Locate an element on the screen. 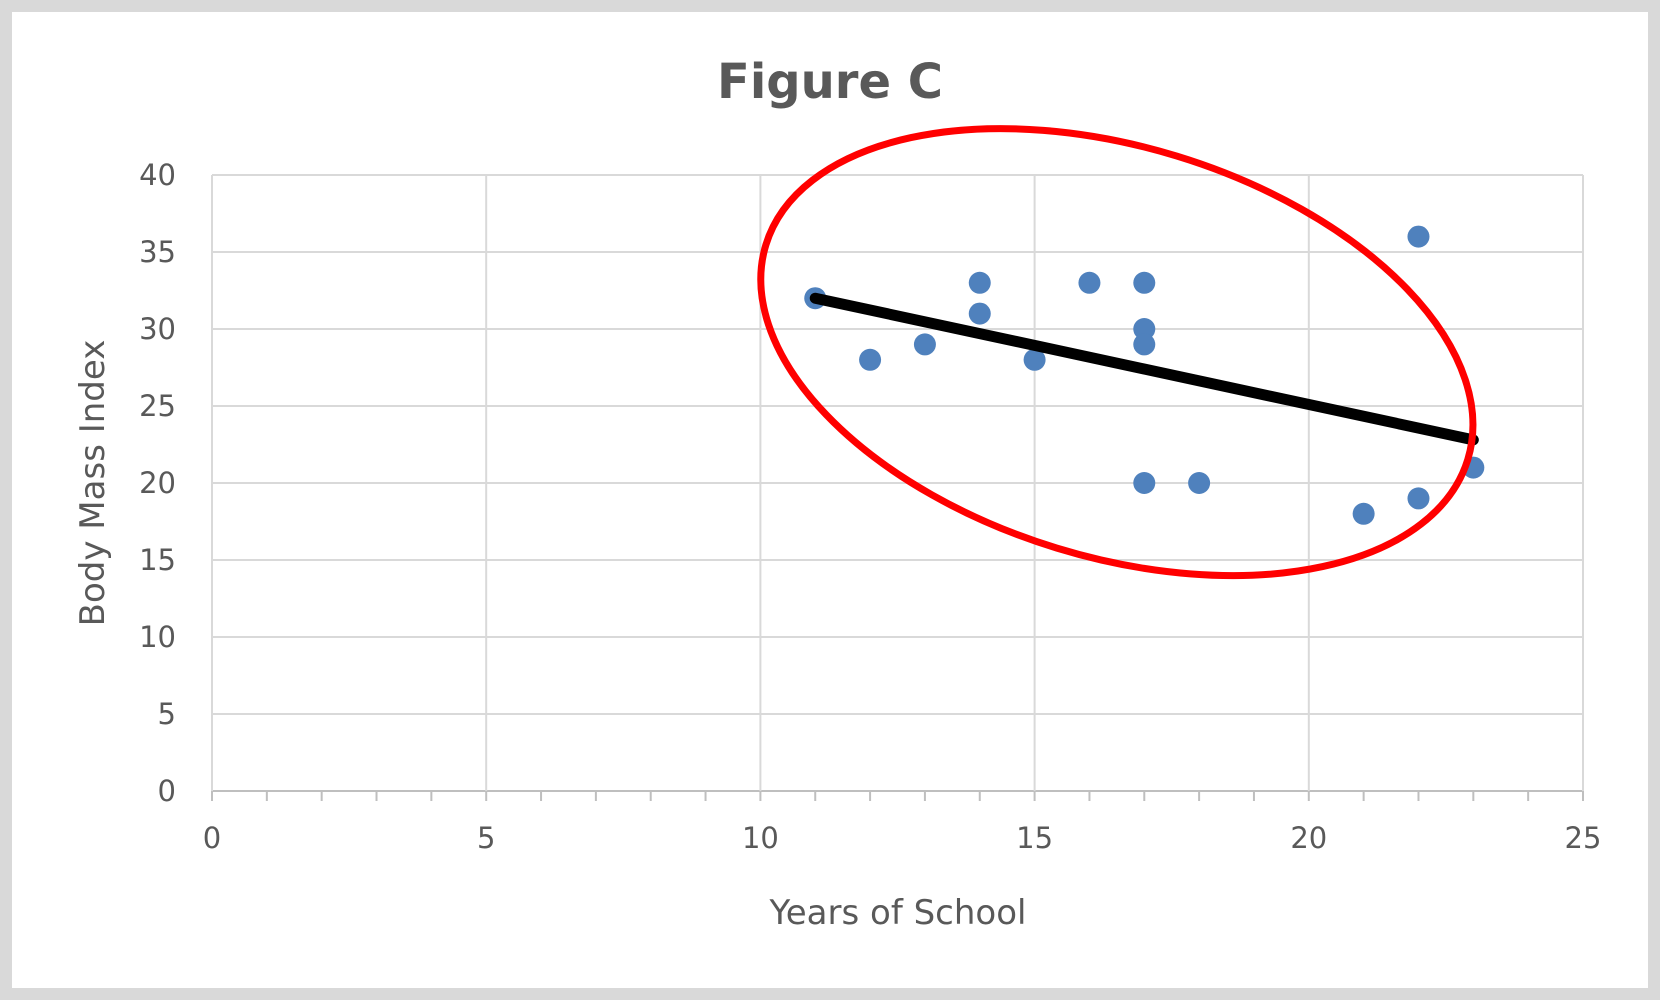  x-tick-label: 20 is located at coordinates (1308, 838).